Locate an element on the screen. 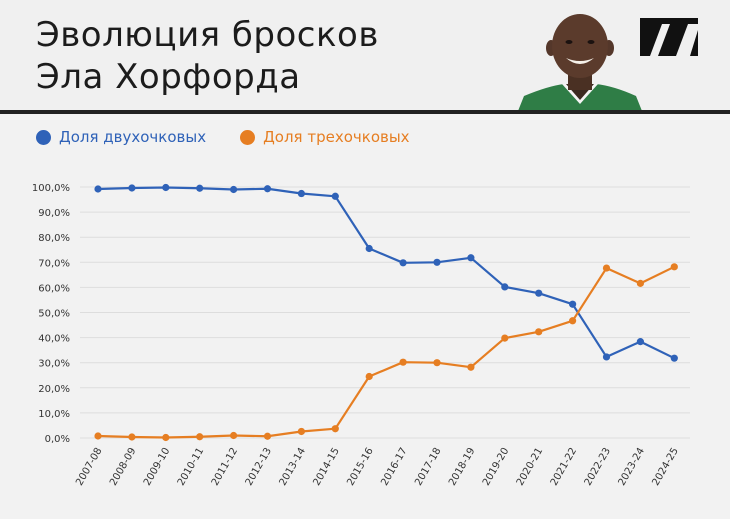 The width and height of the screenshot is (730, 519). x-tick-label: 2010-11 is located at coordinates (191, 467).